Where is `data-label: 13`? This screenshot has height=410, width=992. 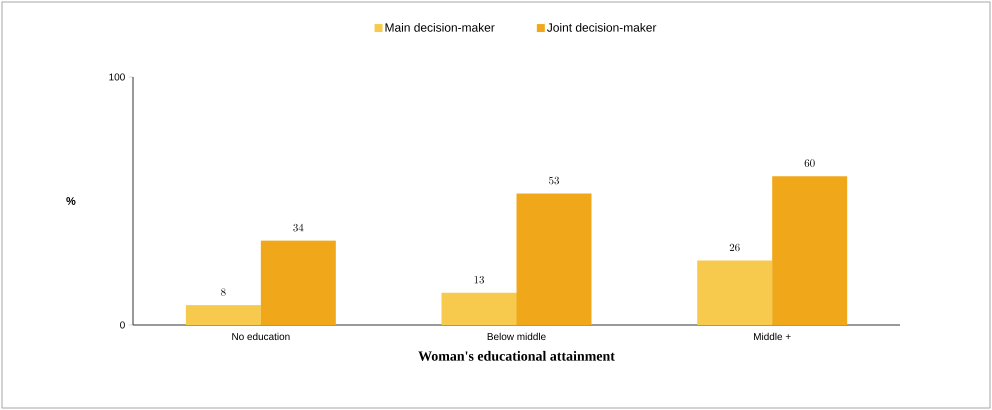 data-label: 13 is located at coordinates (479, 280).